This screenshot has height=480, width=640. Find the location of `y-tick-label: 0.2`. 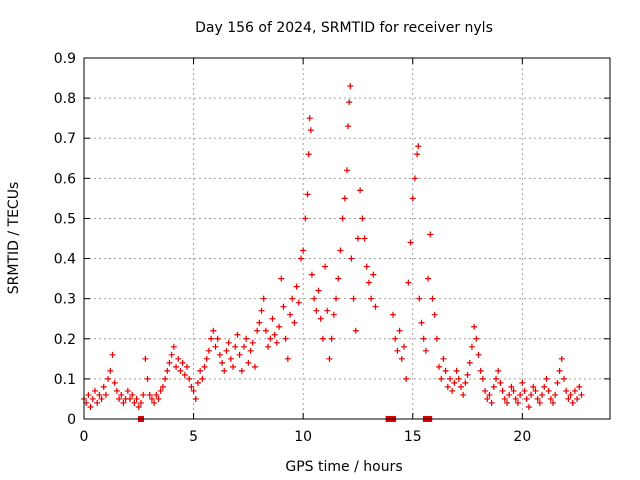

y-tick-label: 0.2 is located at coordinates (65, 340).